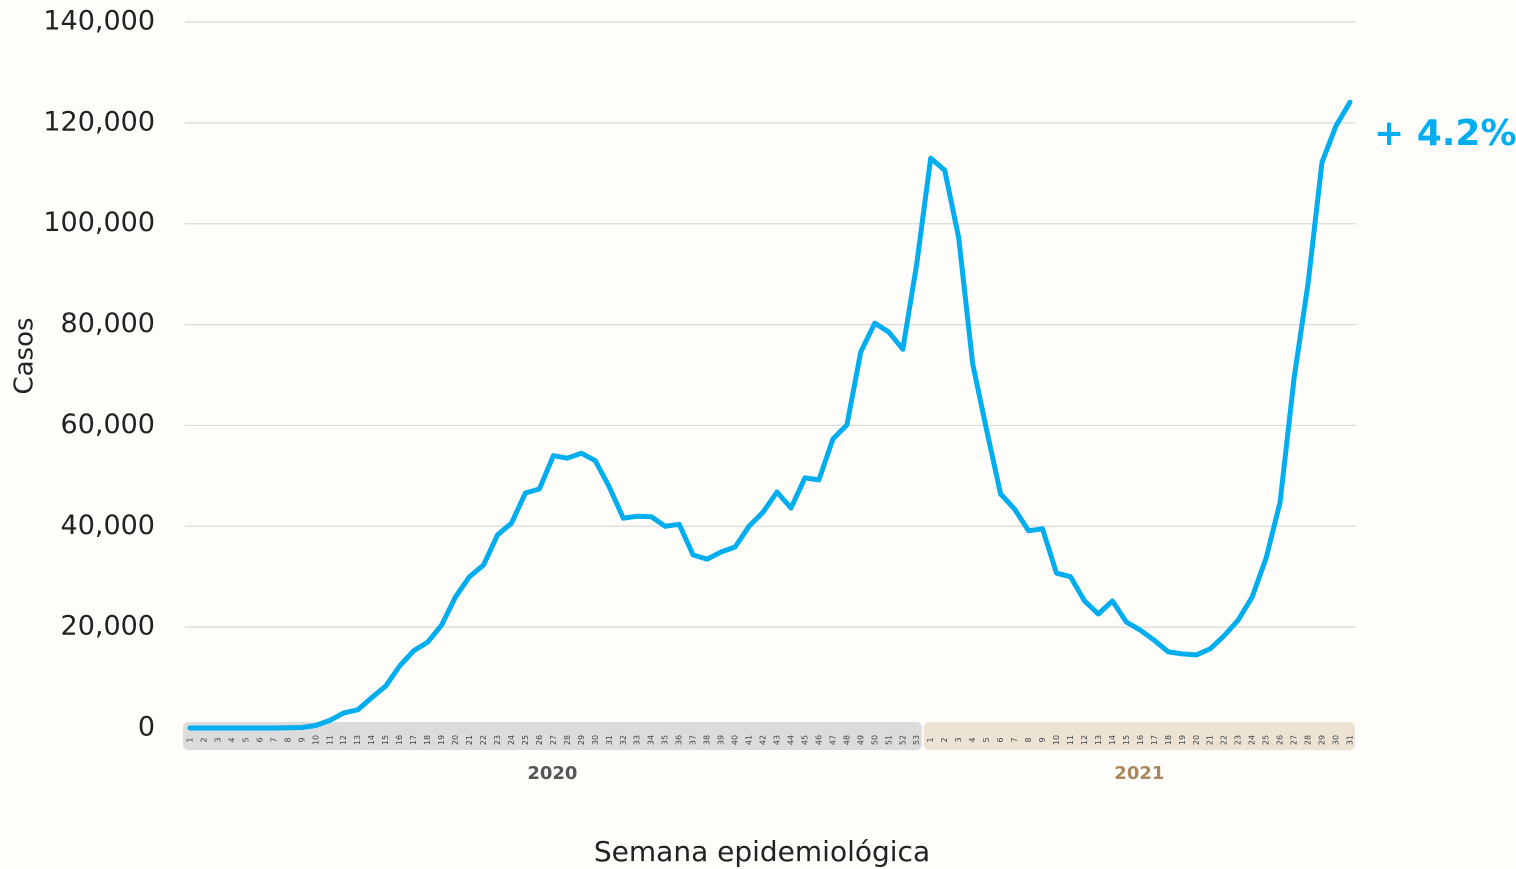 The width and height of the screenshot is (1516, 869). I want to click on y-tick-label: 120,000, so click(99, 121).